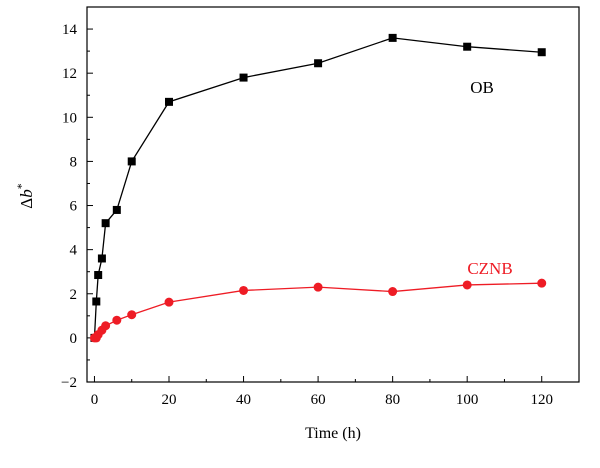 This screenshot has height=468, width=600. What do you see at coordinates (69, 118) in the screenshot?
I see `y-tick-label: 10` at bounding box center [69, 118].